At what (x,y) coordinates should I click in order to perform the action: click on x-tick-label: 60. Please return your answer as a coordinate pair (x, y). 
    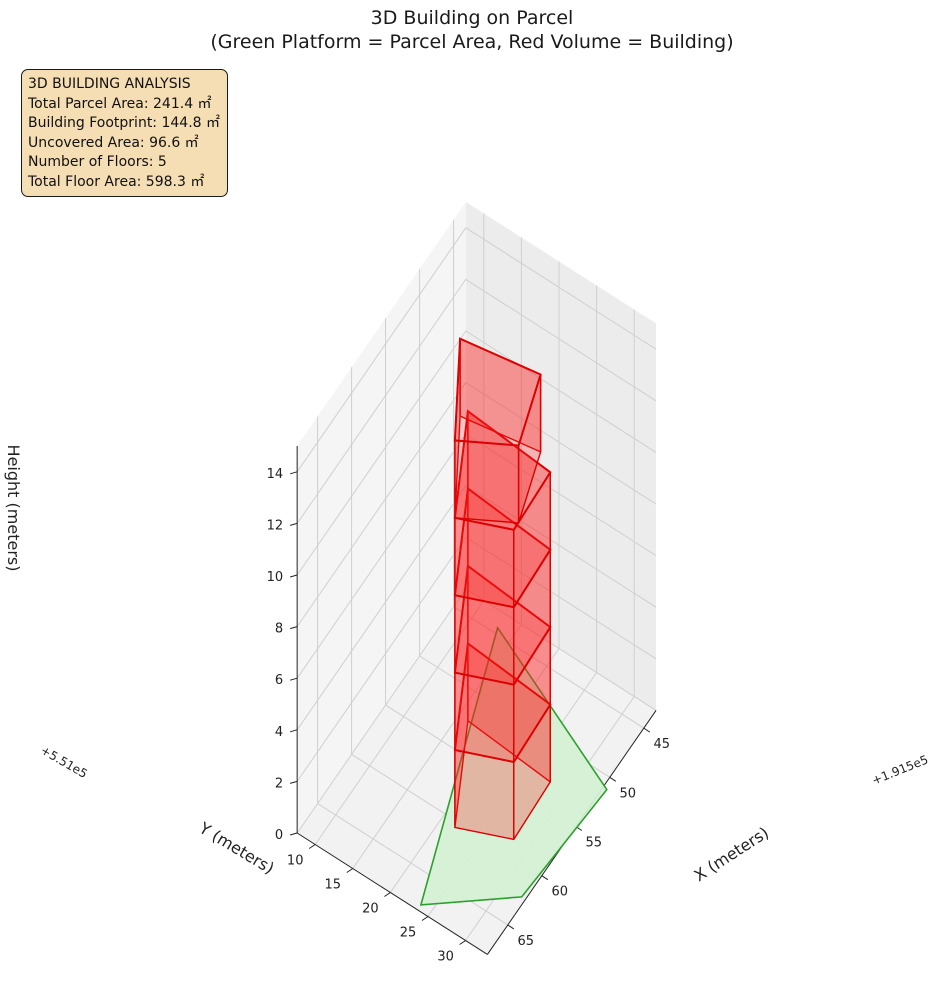
    Looking at the image, I should click on (560, 892).